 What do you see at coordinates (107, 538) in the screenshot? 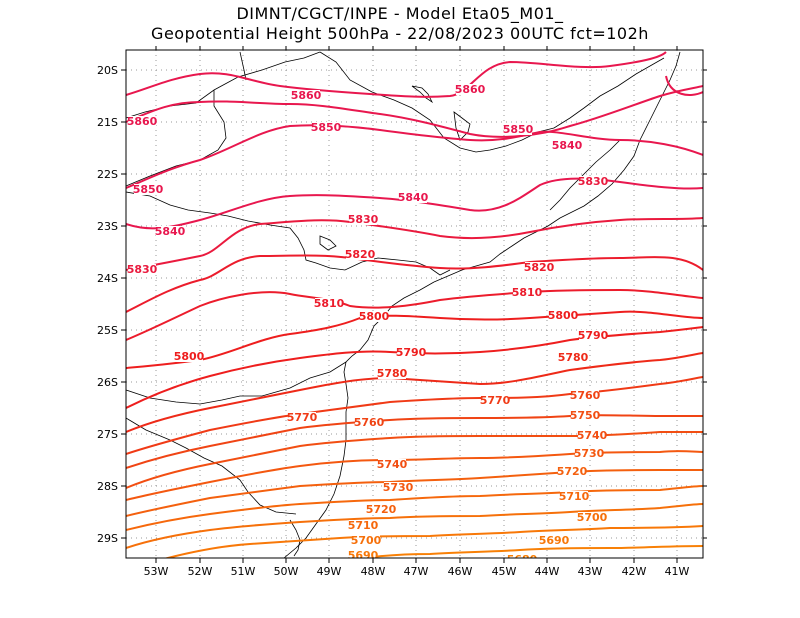
I see `lat-label: 29S` at bounding box center [107, 538].